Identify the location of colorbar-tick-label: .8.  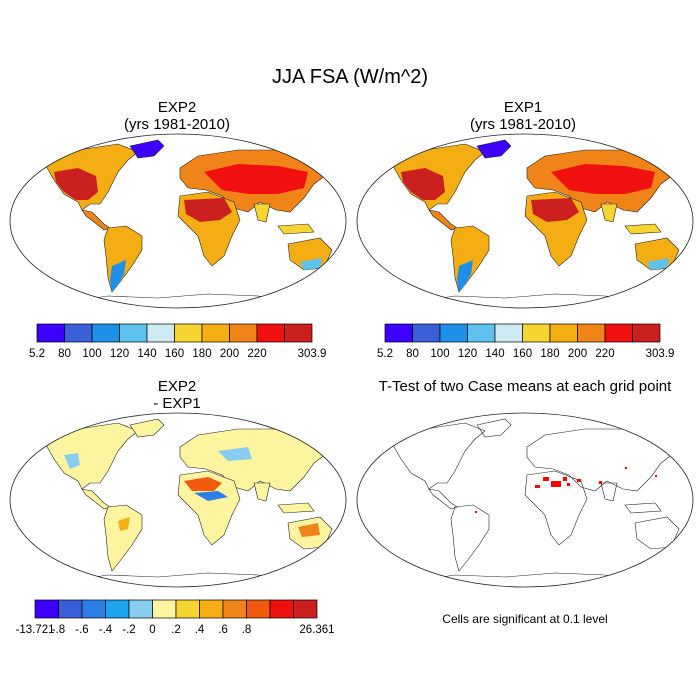
(247, 630).